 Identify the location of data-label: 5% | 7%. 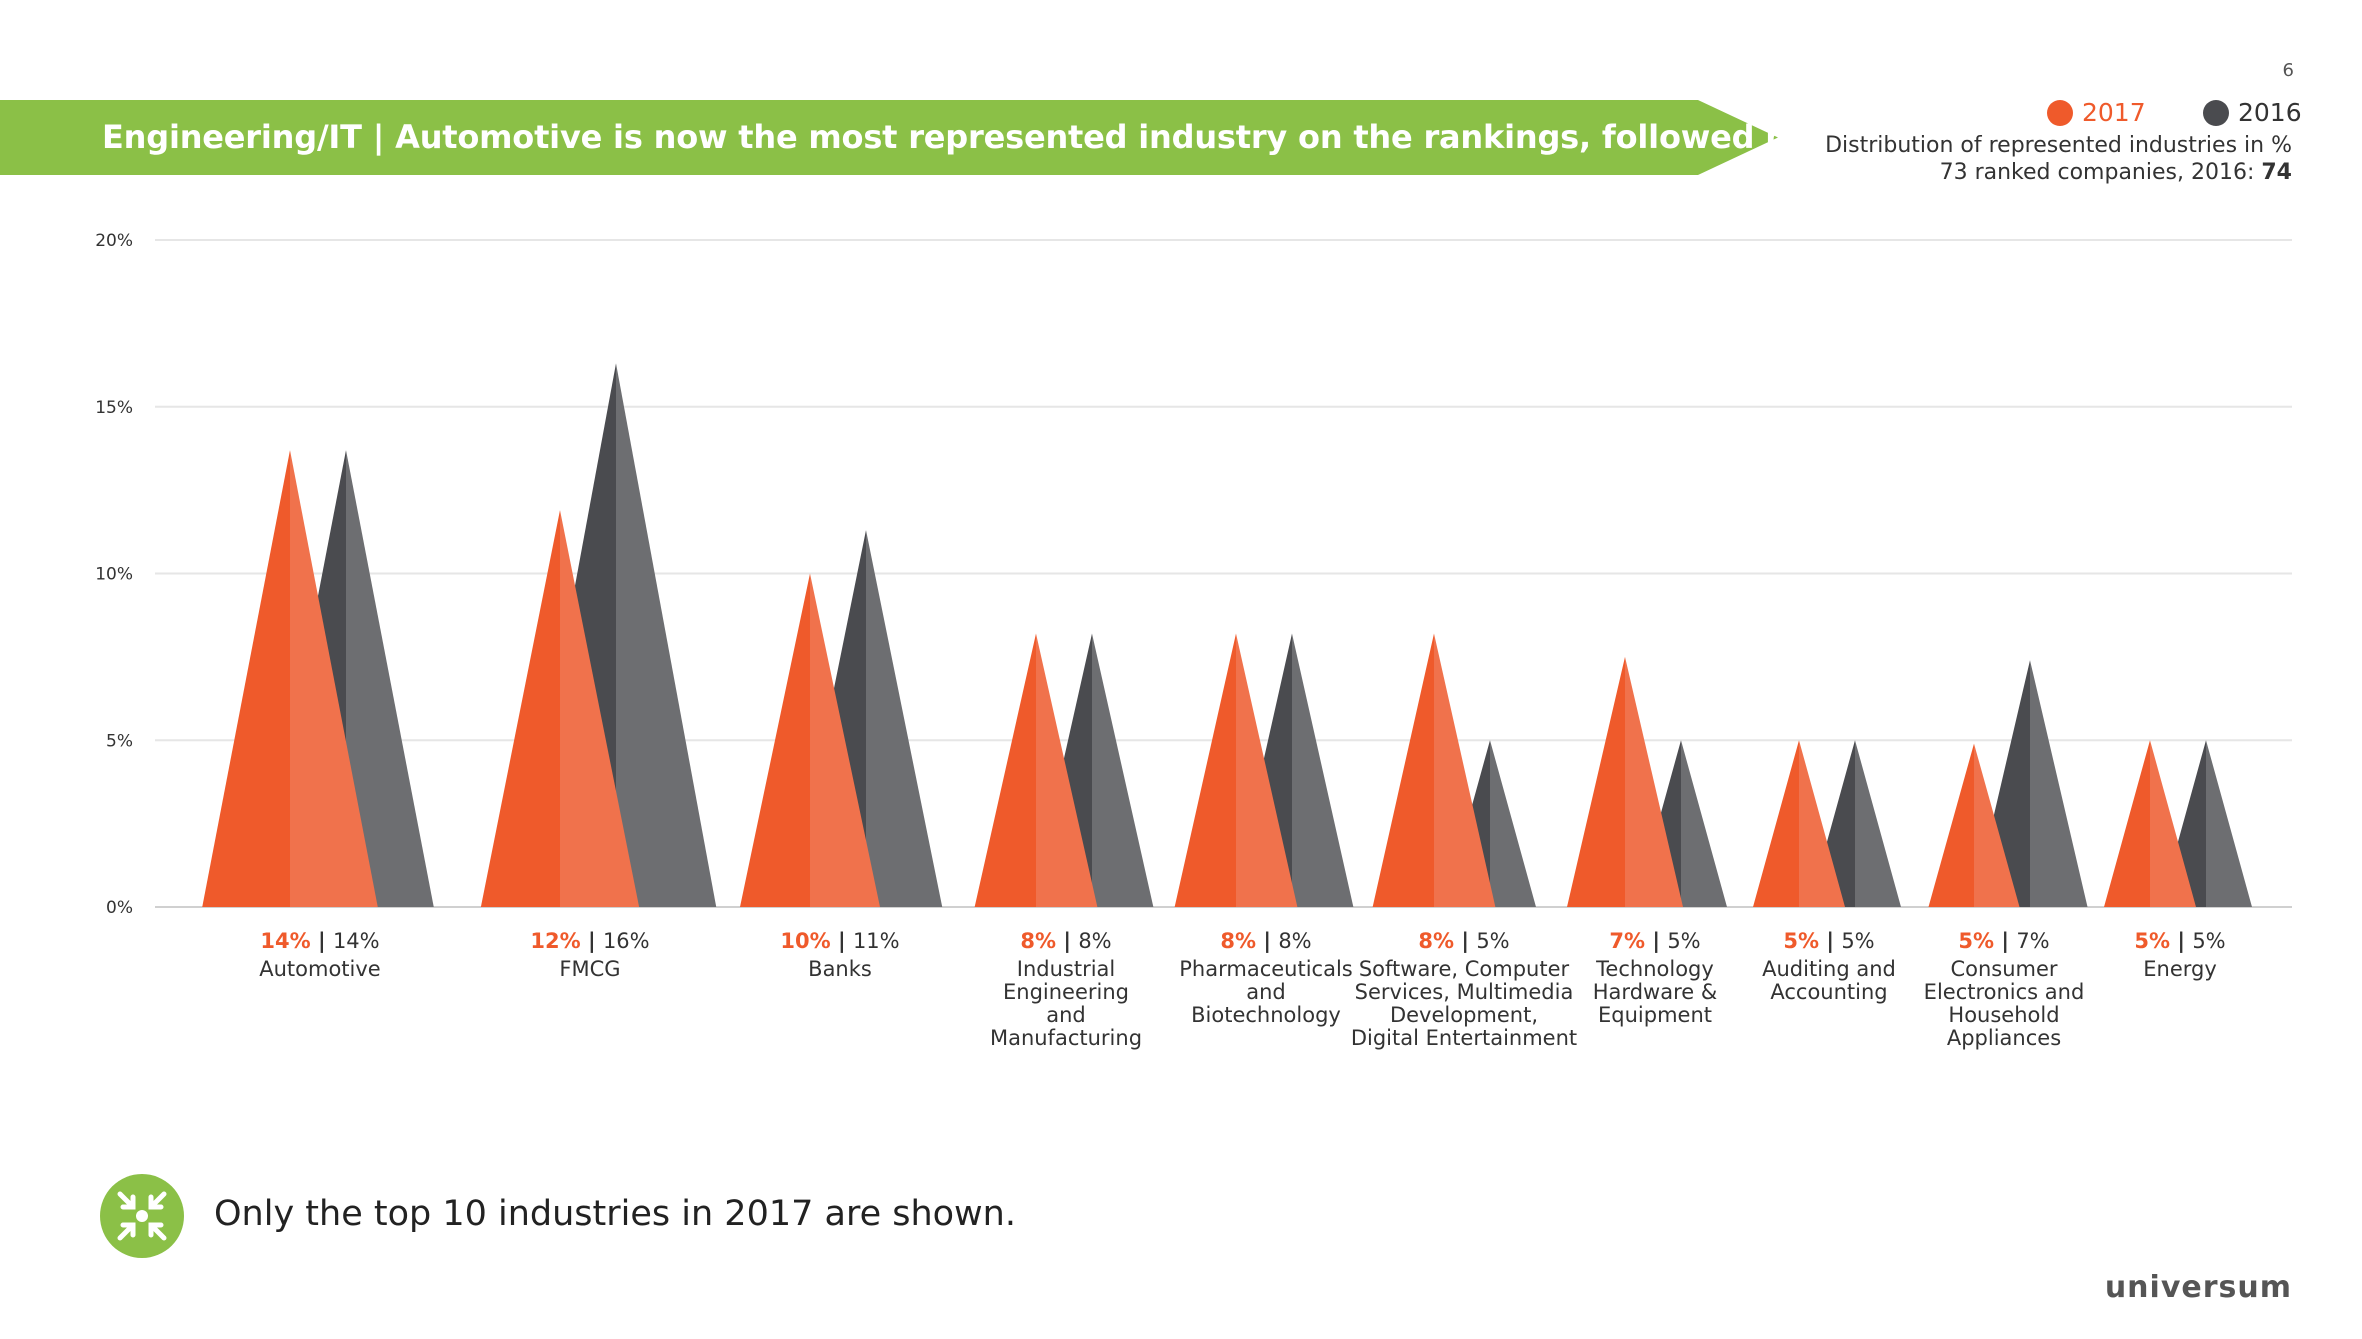
(2003, 941).